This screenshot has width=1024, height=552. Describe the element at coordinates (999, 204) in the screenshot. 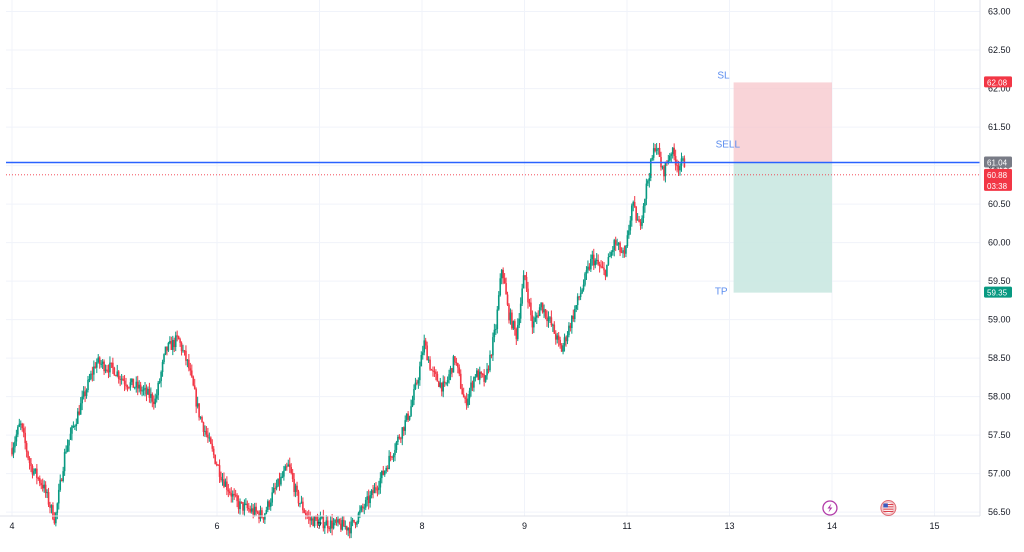

I see `price-tick-label: 60.50` at that location.